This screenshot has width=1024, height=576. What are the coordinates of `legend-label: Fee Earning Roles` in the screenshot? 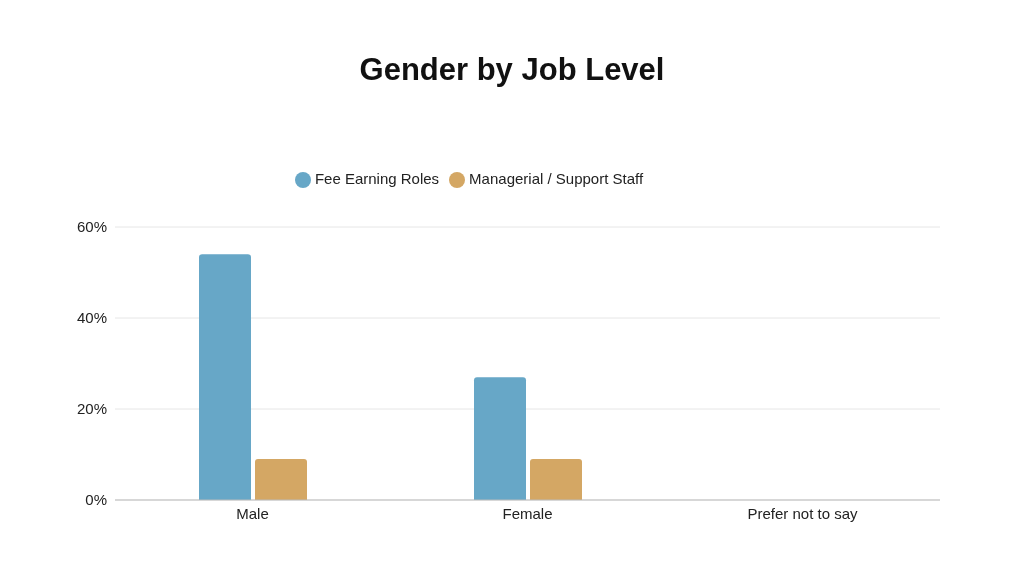 It's located at (377, 178).